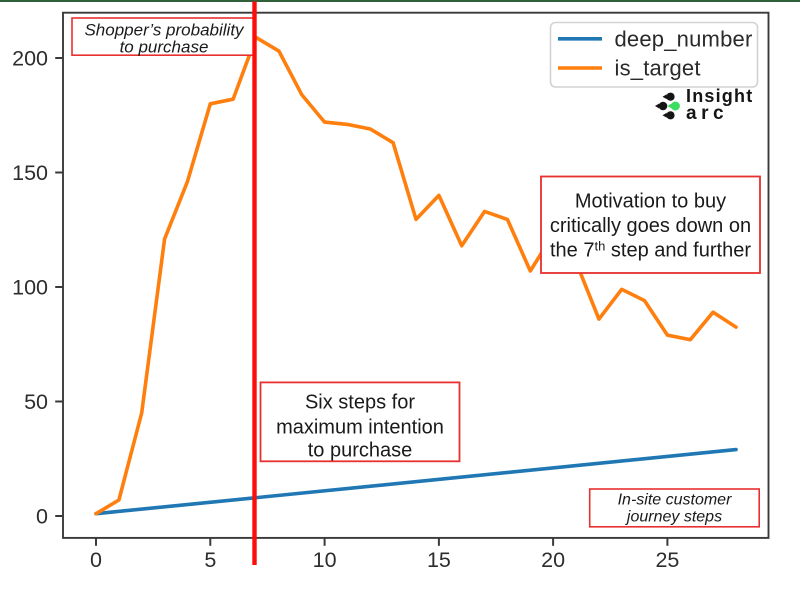 The image size is (800, 592). Describe the element at coordinates (650, 201) in the screenshot. I see `svg-text: Motivation to buy` at that location.